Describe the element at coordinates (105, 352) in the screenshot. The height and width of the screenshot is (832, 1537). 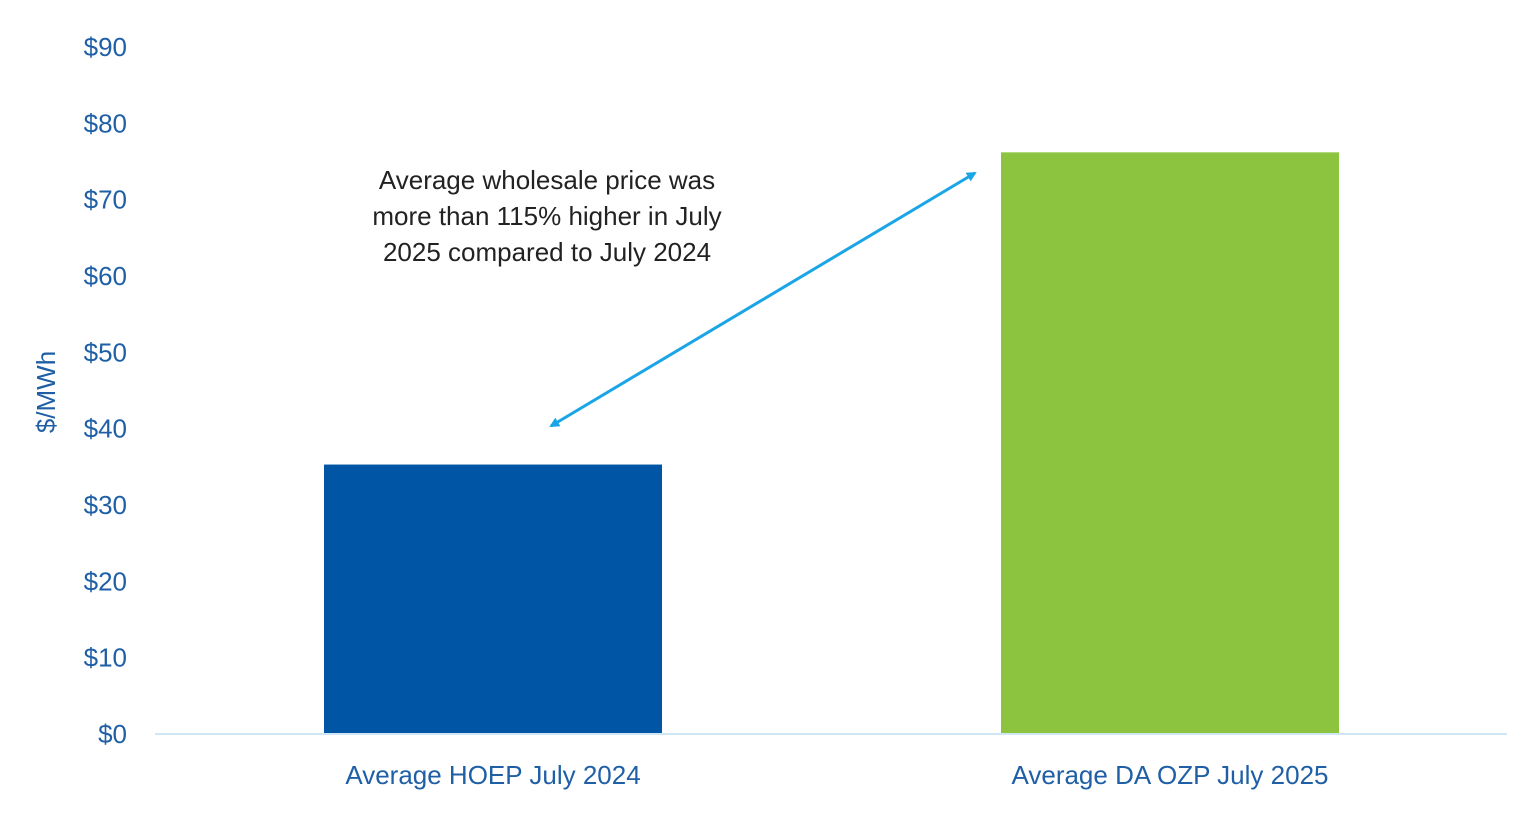
I see `y-tick-label: $50` at that location.